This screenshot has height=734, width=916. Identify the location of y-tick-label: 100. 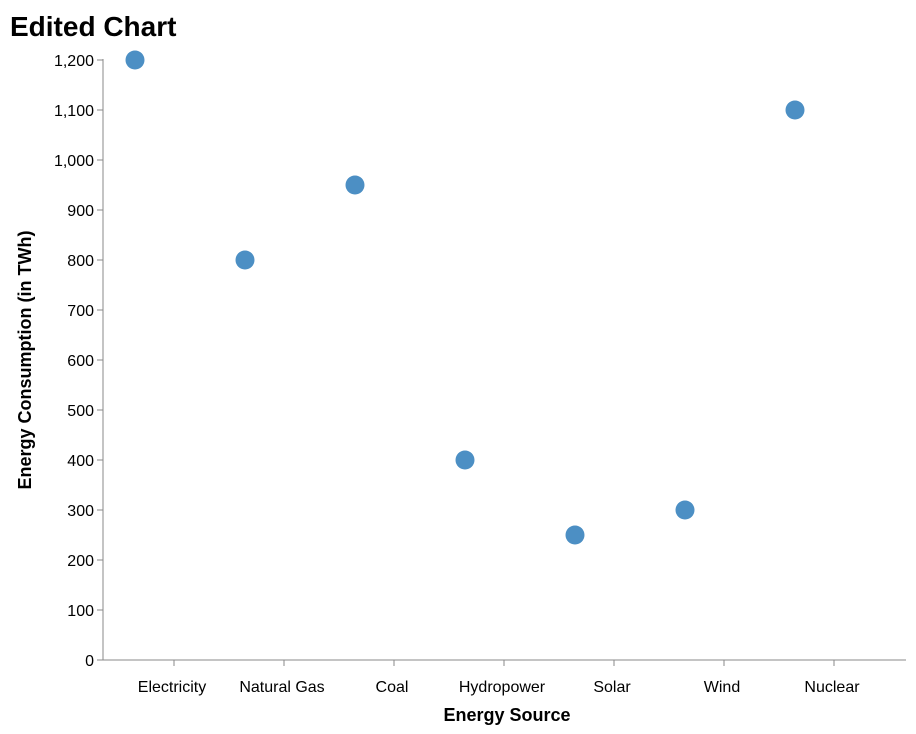
(80, 611).